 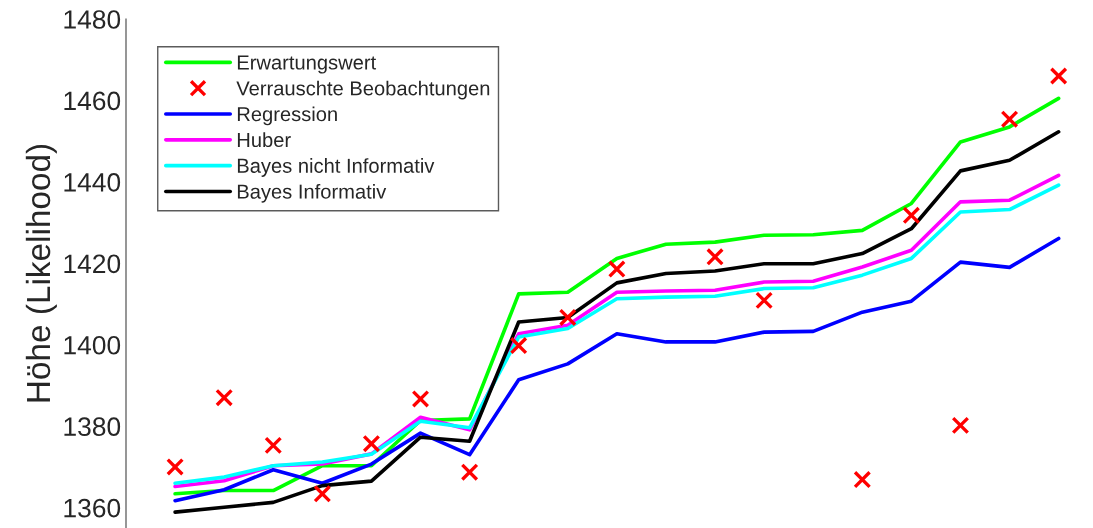 I want to click on y-tick-label: 1400, so click(x=92, y=345).